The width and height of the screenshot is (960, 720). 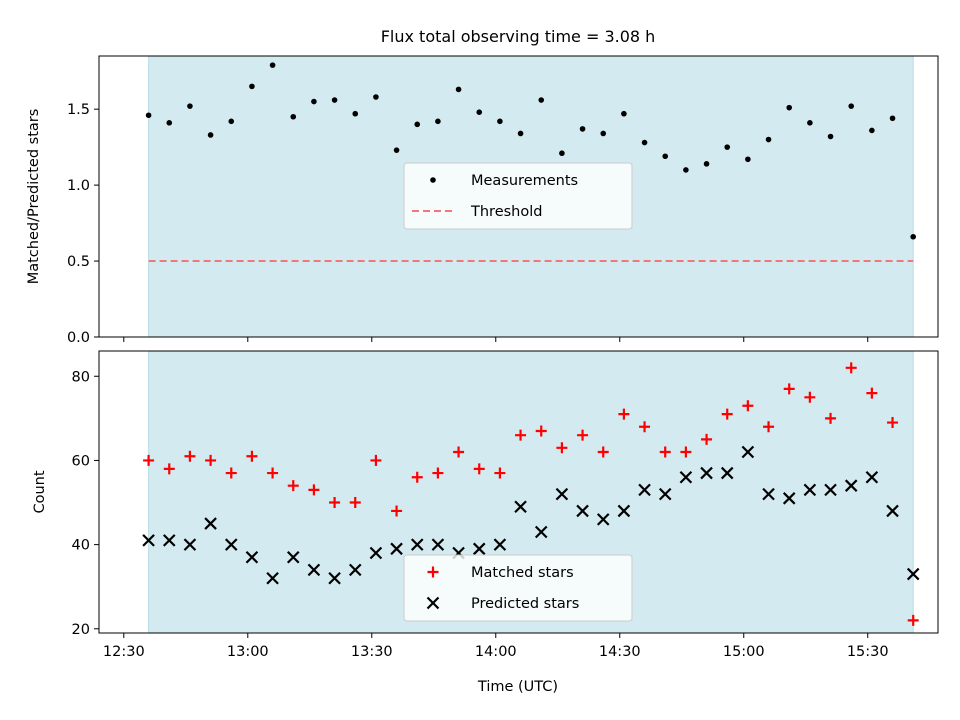 What do you see at coordinates (81, 630) in the screenshot?
I see `y-tick-label: 20` at bounding box center [81, 630].